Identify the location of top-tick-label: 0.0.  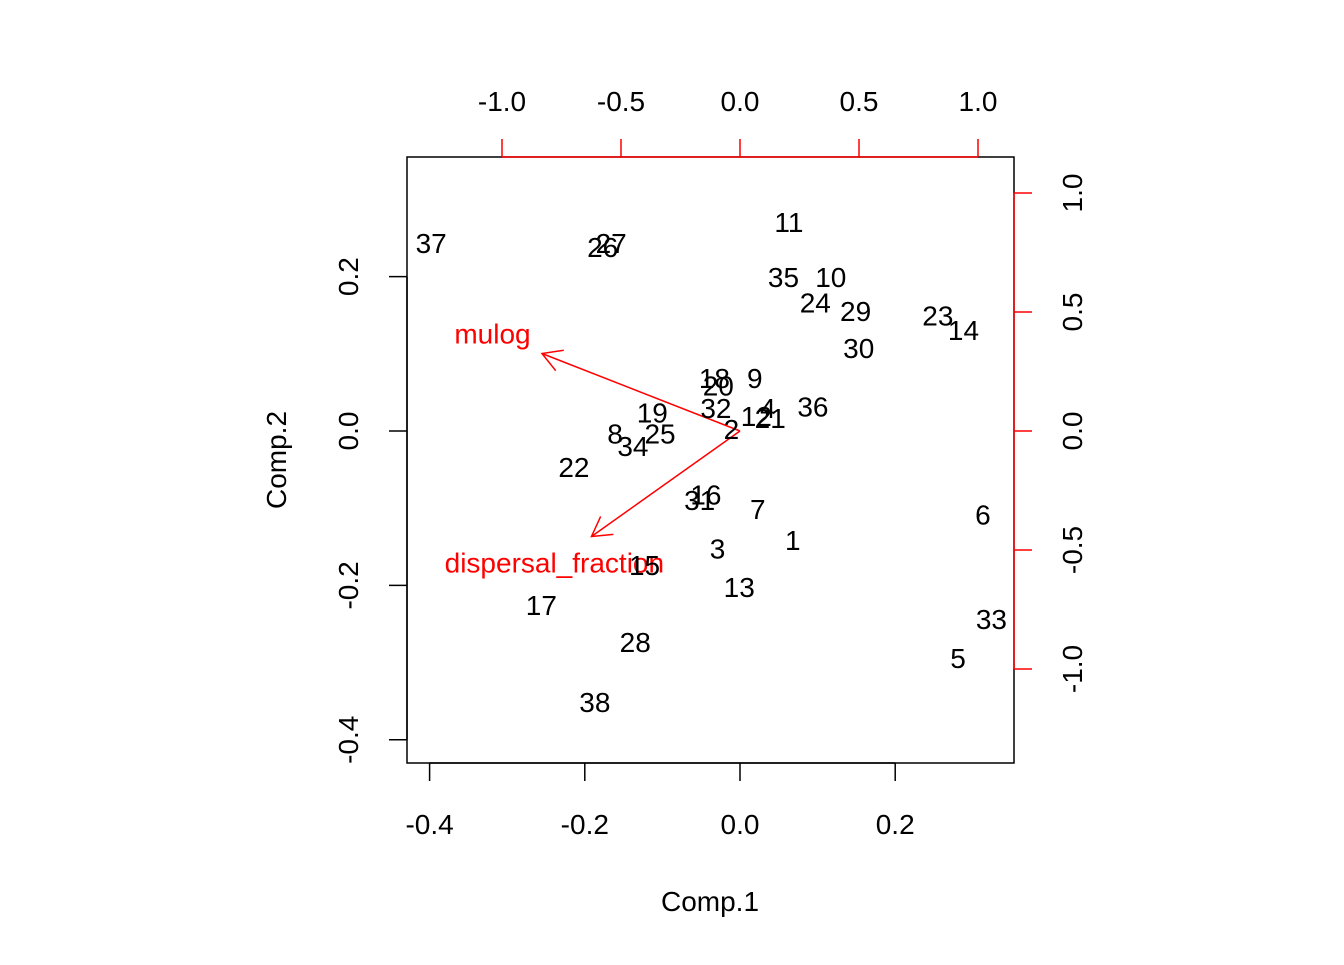
(740, 101).